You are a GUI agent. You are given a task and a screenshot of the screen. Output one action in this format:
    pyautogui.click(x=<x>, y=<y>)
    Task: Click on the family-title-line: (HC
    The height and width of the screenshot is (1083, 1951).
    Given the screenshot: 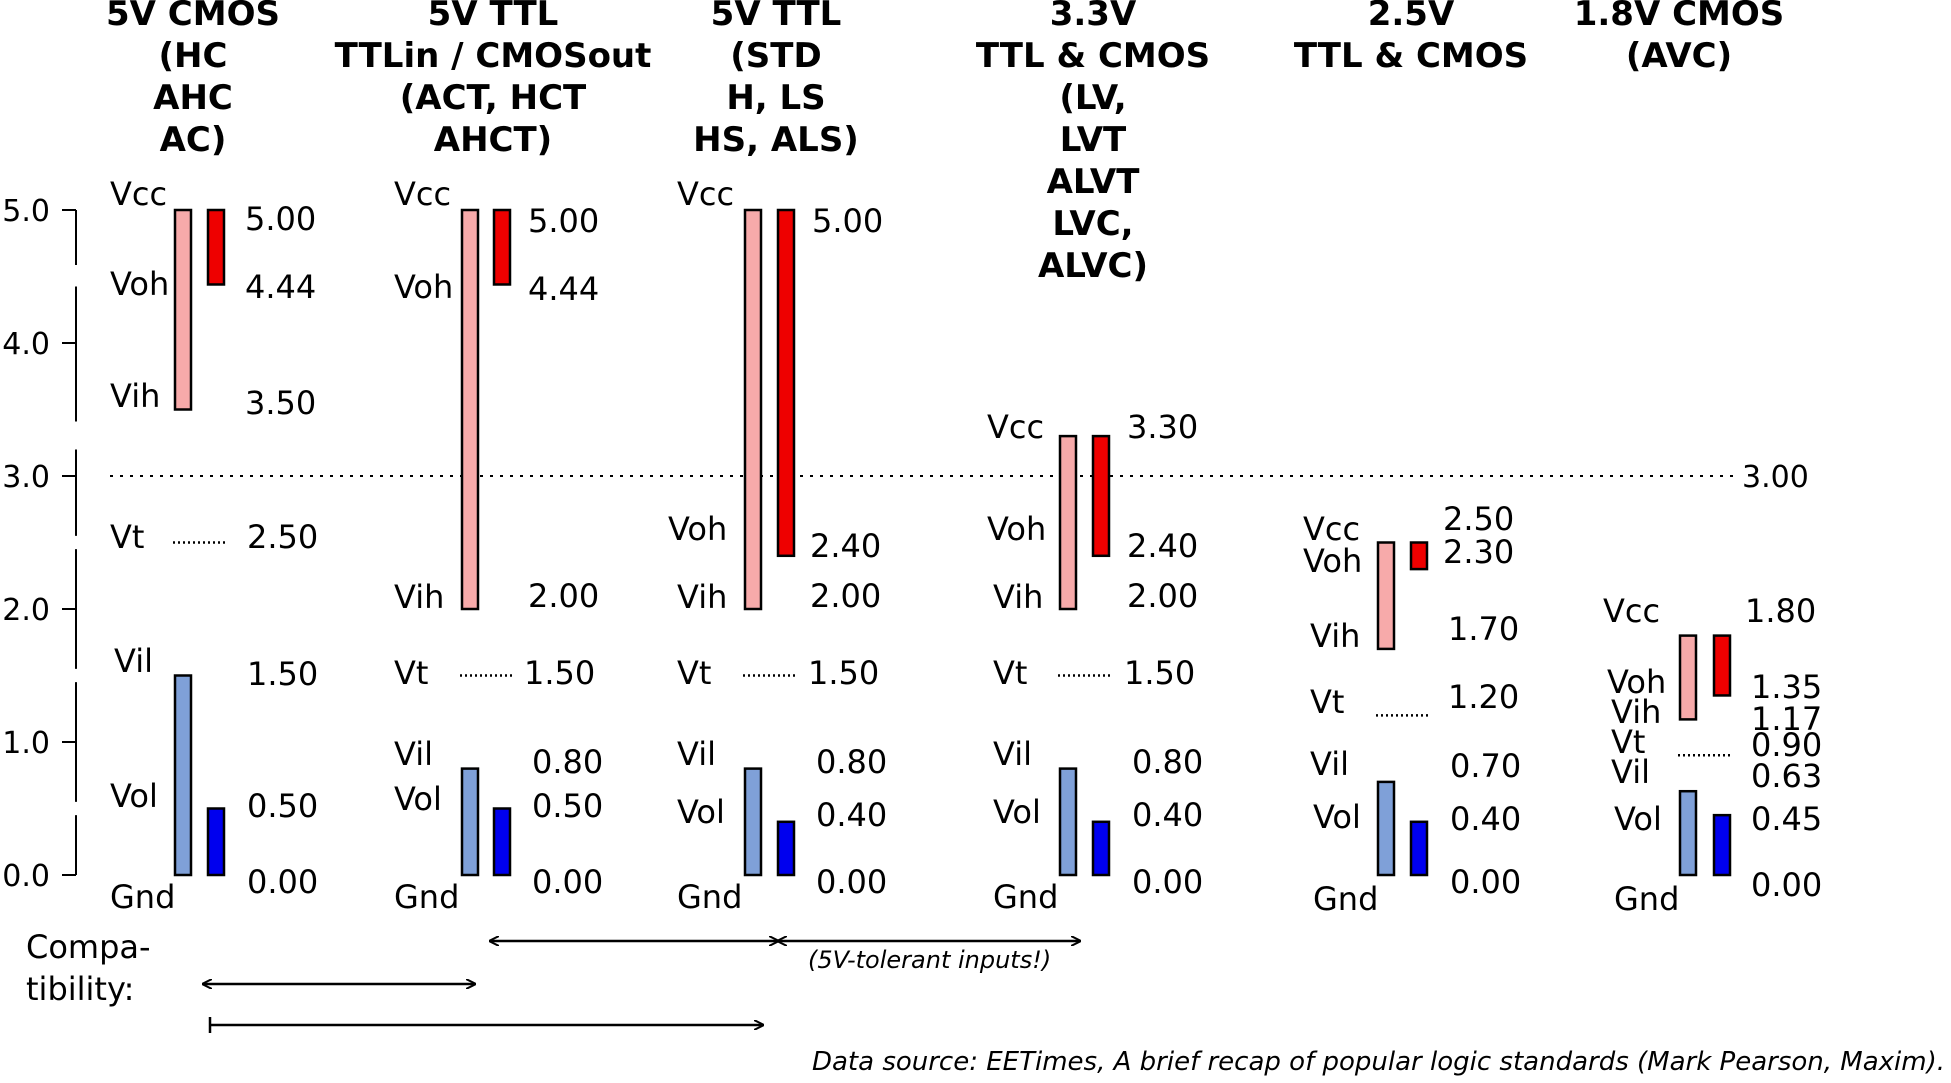 What is the action you would take?
    pyautogui.click(x=193, y=56)
    